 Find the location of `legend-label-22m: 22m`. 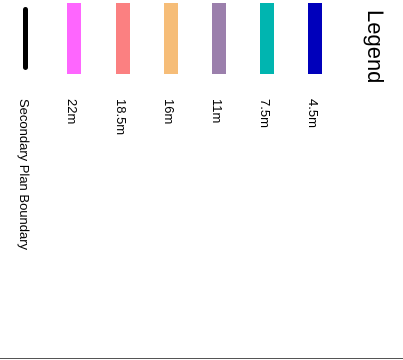

legend-label-22m: 22m is located at coordinates (72, 112).